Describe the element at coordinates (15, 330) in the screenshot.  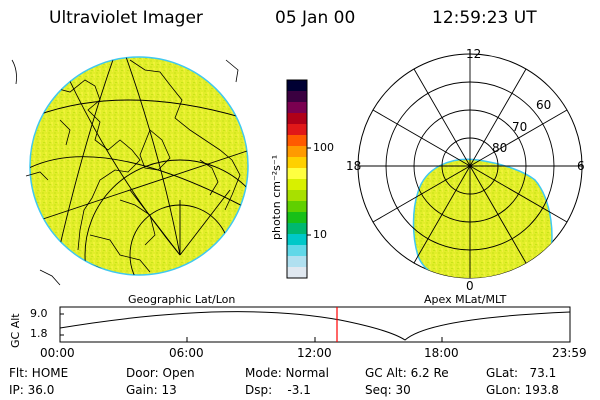
I see `timeline-ylabel: GC Alt` at that location.